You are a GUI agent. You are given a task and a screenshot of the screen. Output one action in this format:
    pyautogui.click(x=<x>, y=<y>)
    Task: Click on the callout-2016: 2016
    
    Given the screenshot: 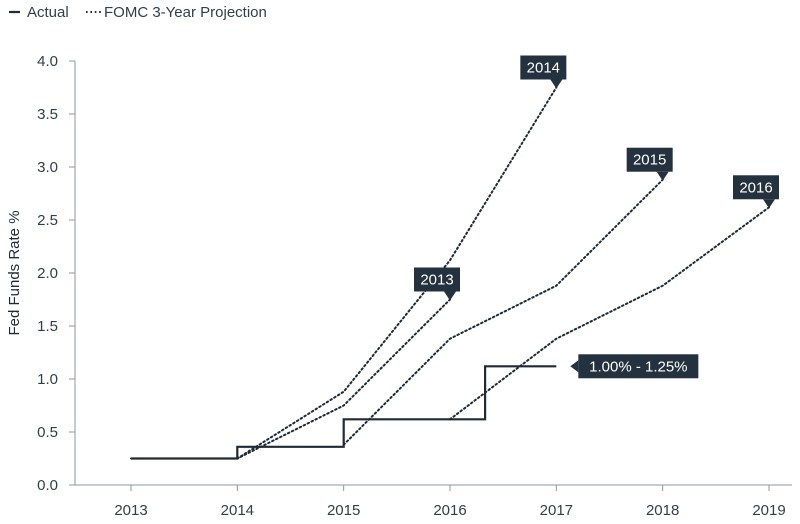 What is the action you would take?
    pyautogui.click(x=756, y=192)
    